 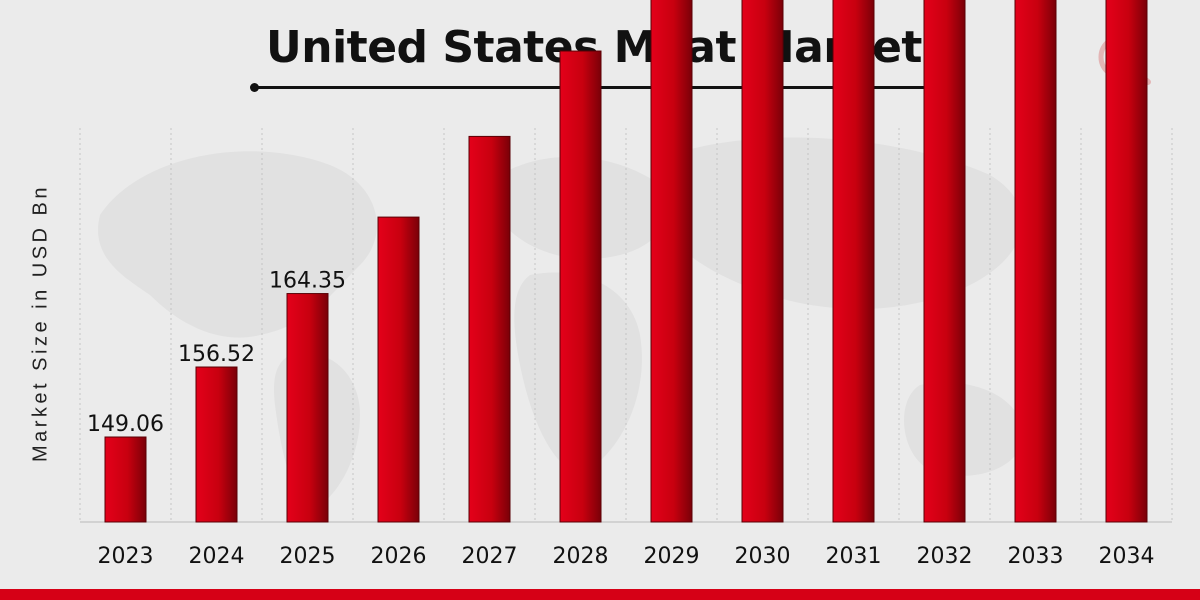 I want to click on bar-2032, so click(x=944, y=261).